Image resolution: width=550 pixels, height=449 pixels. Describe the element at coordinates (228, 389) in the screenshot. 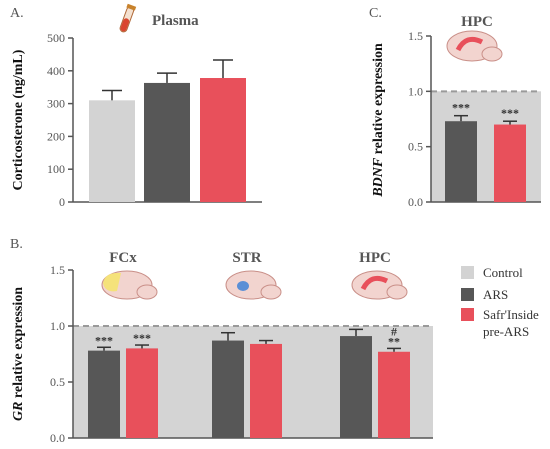

I see `bar-ars-str` at that location.